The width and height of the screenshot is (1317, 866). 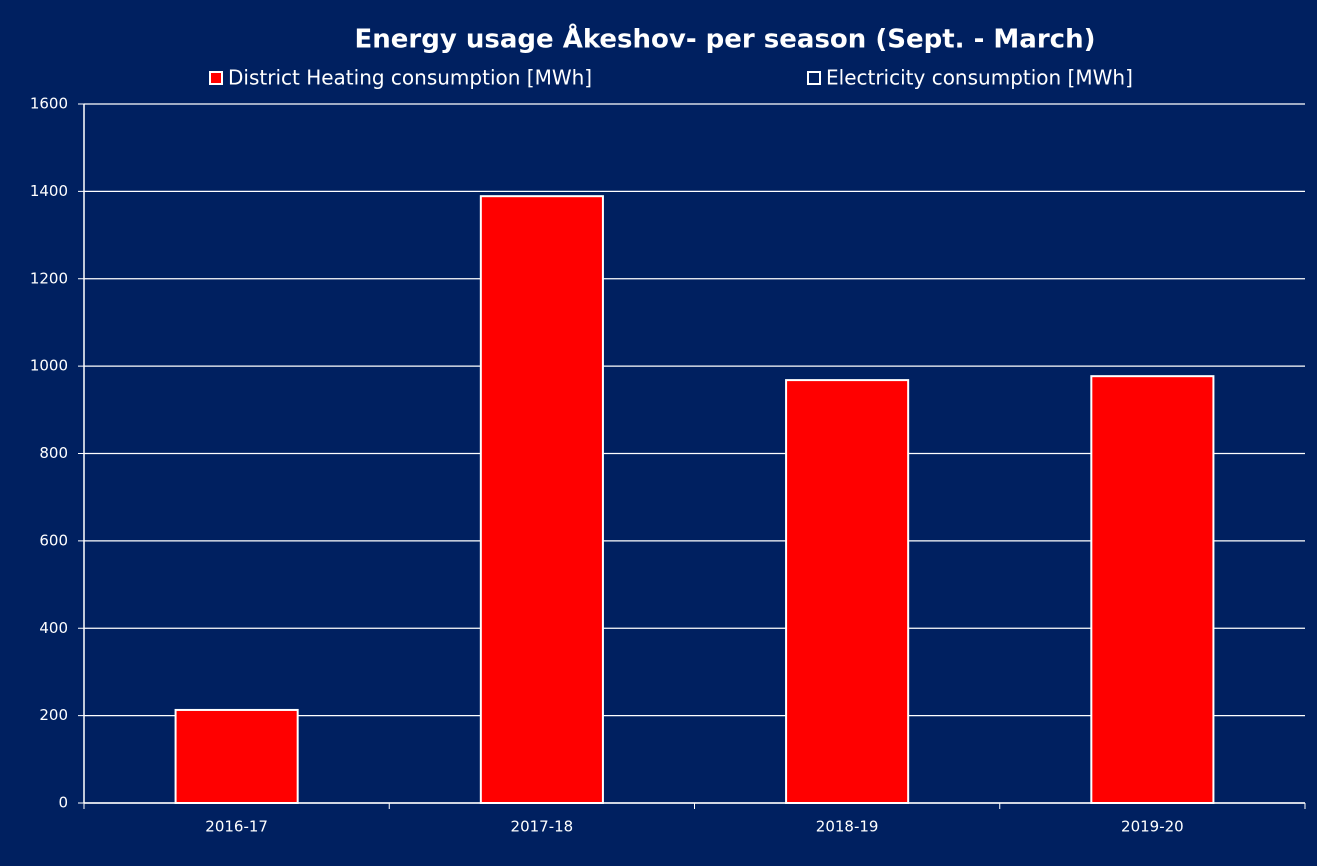 I want to click on x-tick-label: 2016-17, so click(x=236, y=827).